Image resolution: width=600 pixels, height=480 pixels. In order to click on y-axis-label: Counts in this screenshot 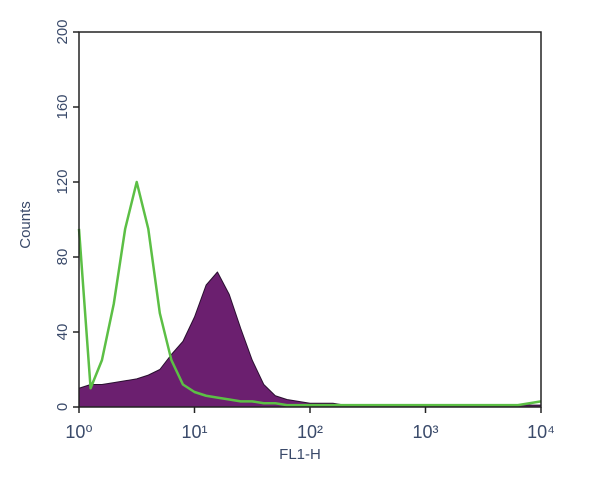, I will do `click(25, 225)`.